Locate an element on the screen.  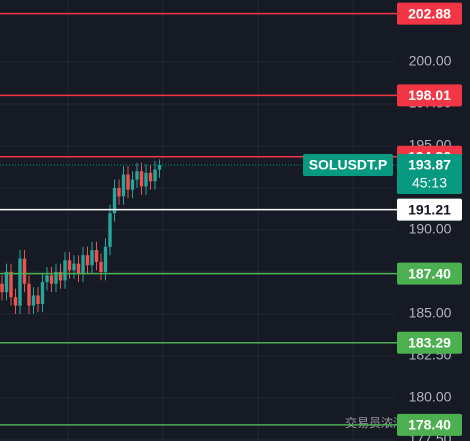
symbol-label: SOLUSDT.P is located at coordinates (348, 165).